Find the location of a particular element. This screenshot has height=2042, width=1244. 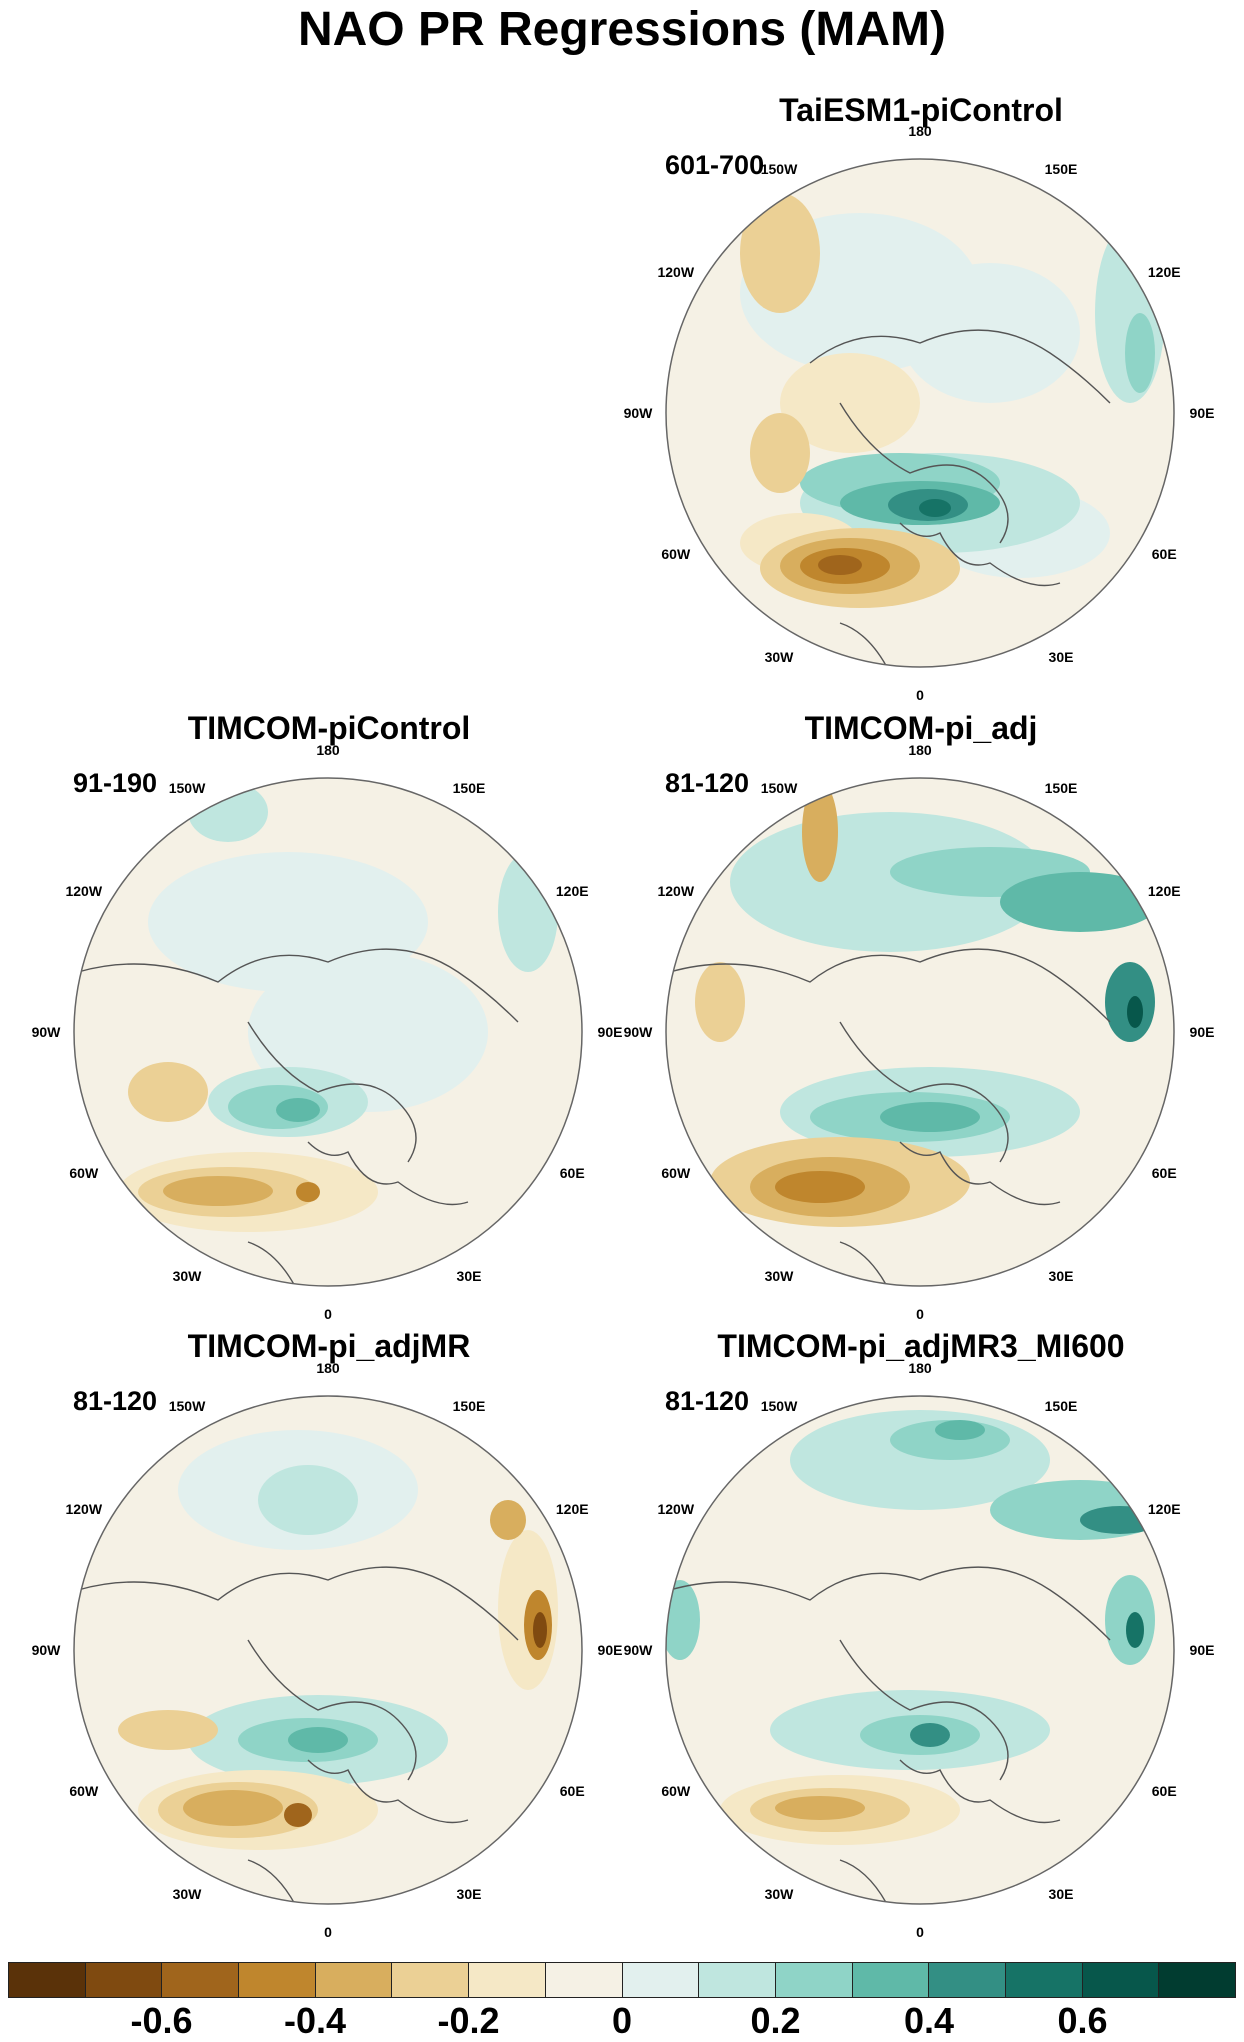

panel-title-taiesm1: TaiESM1-piControl is located at coordinates (921, 110).